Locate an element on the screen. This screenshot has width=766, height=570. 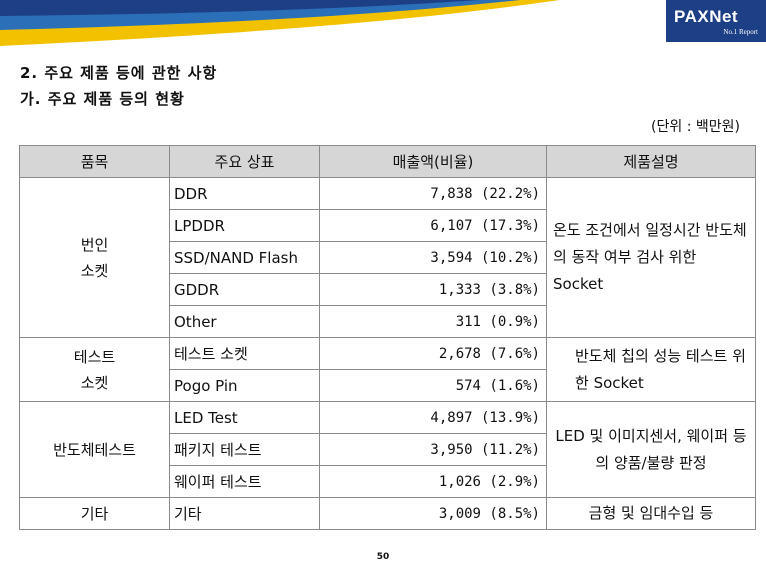
sales-cell: 574 (1.6%) is located at coordinates (433, 385).